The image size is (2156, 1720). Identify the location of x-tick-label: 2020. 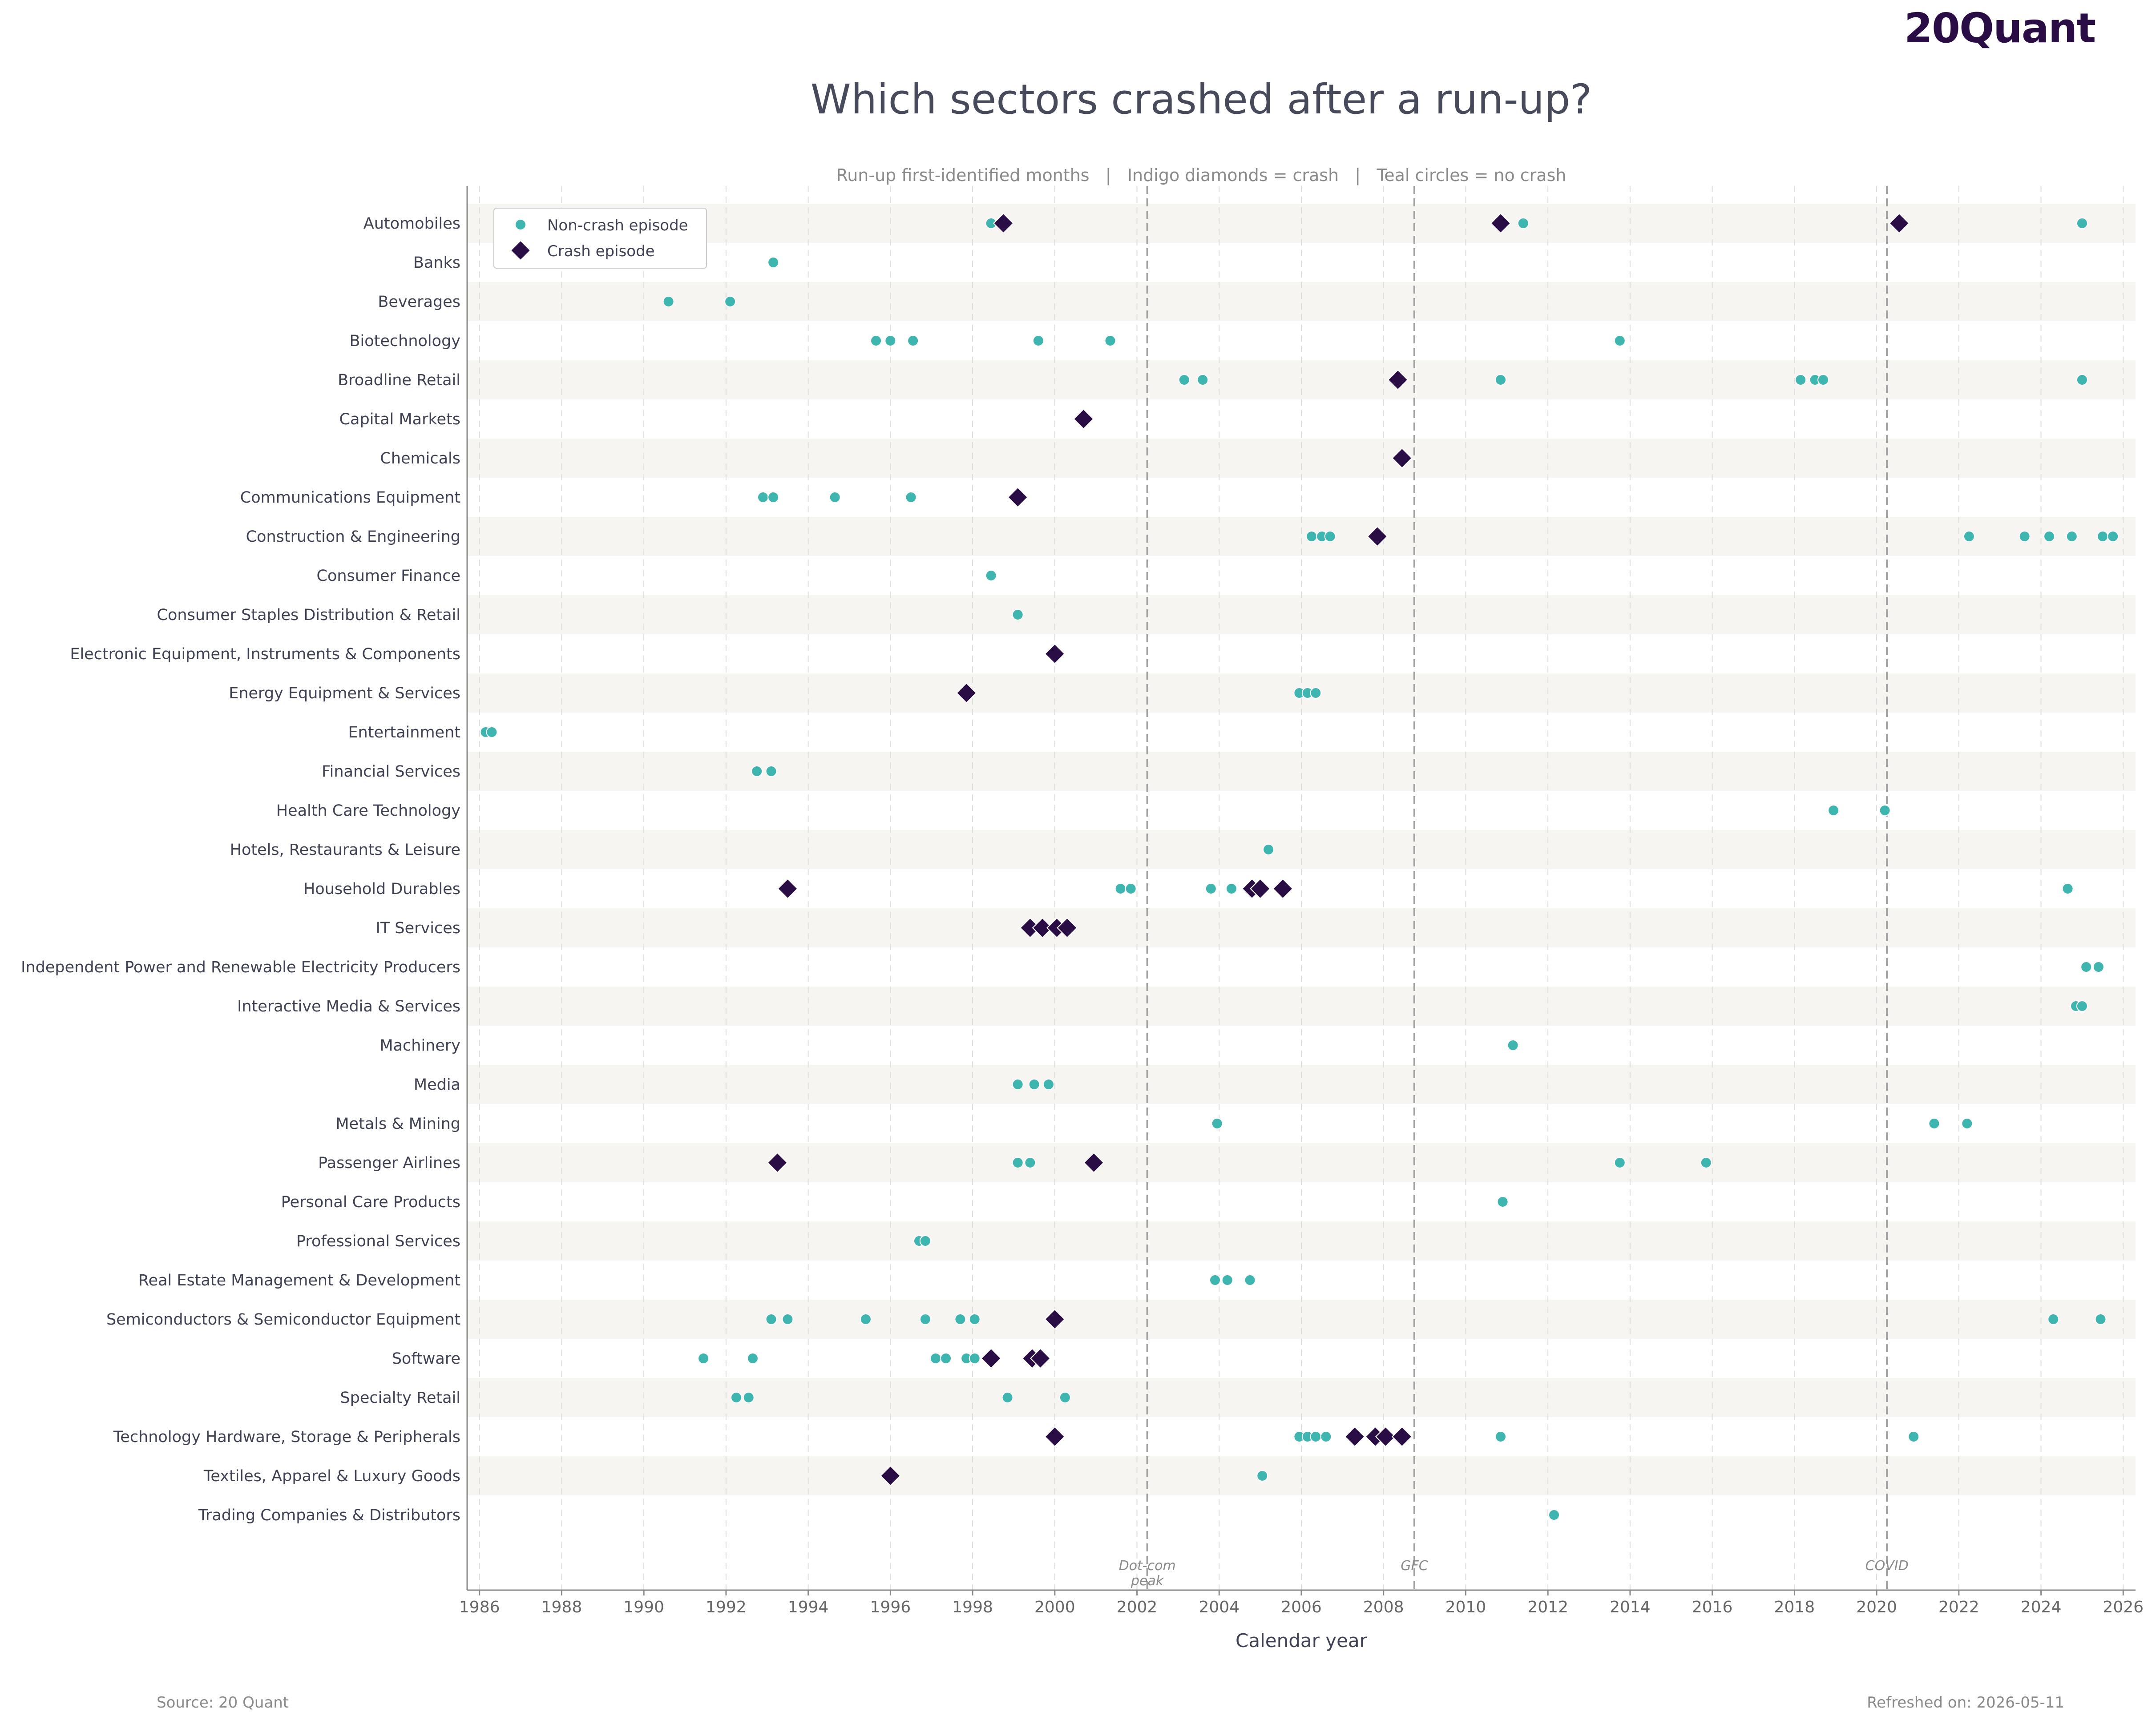
(1876, 1607).